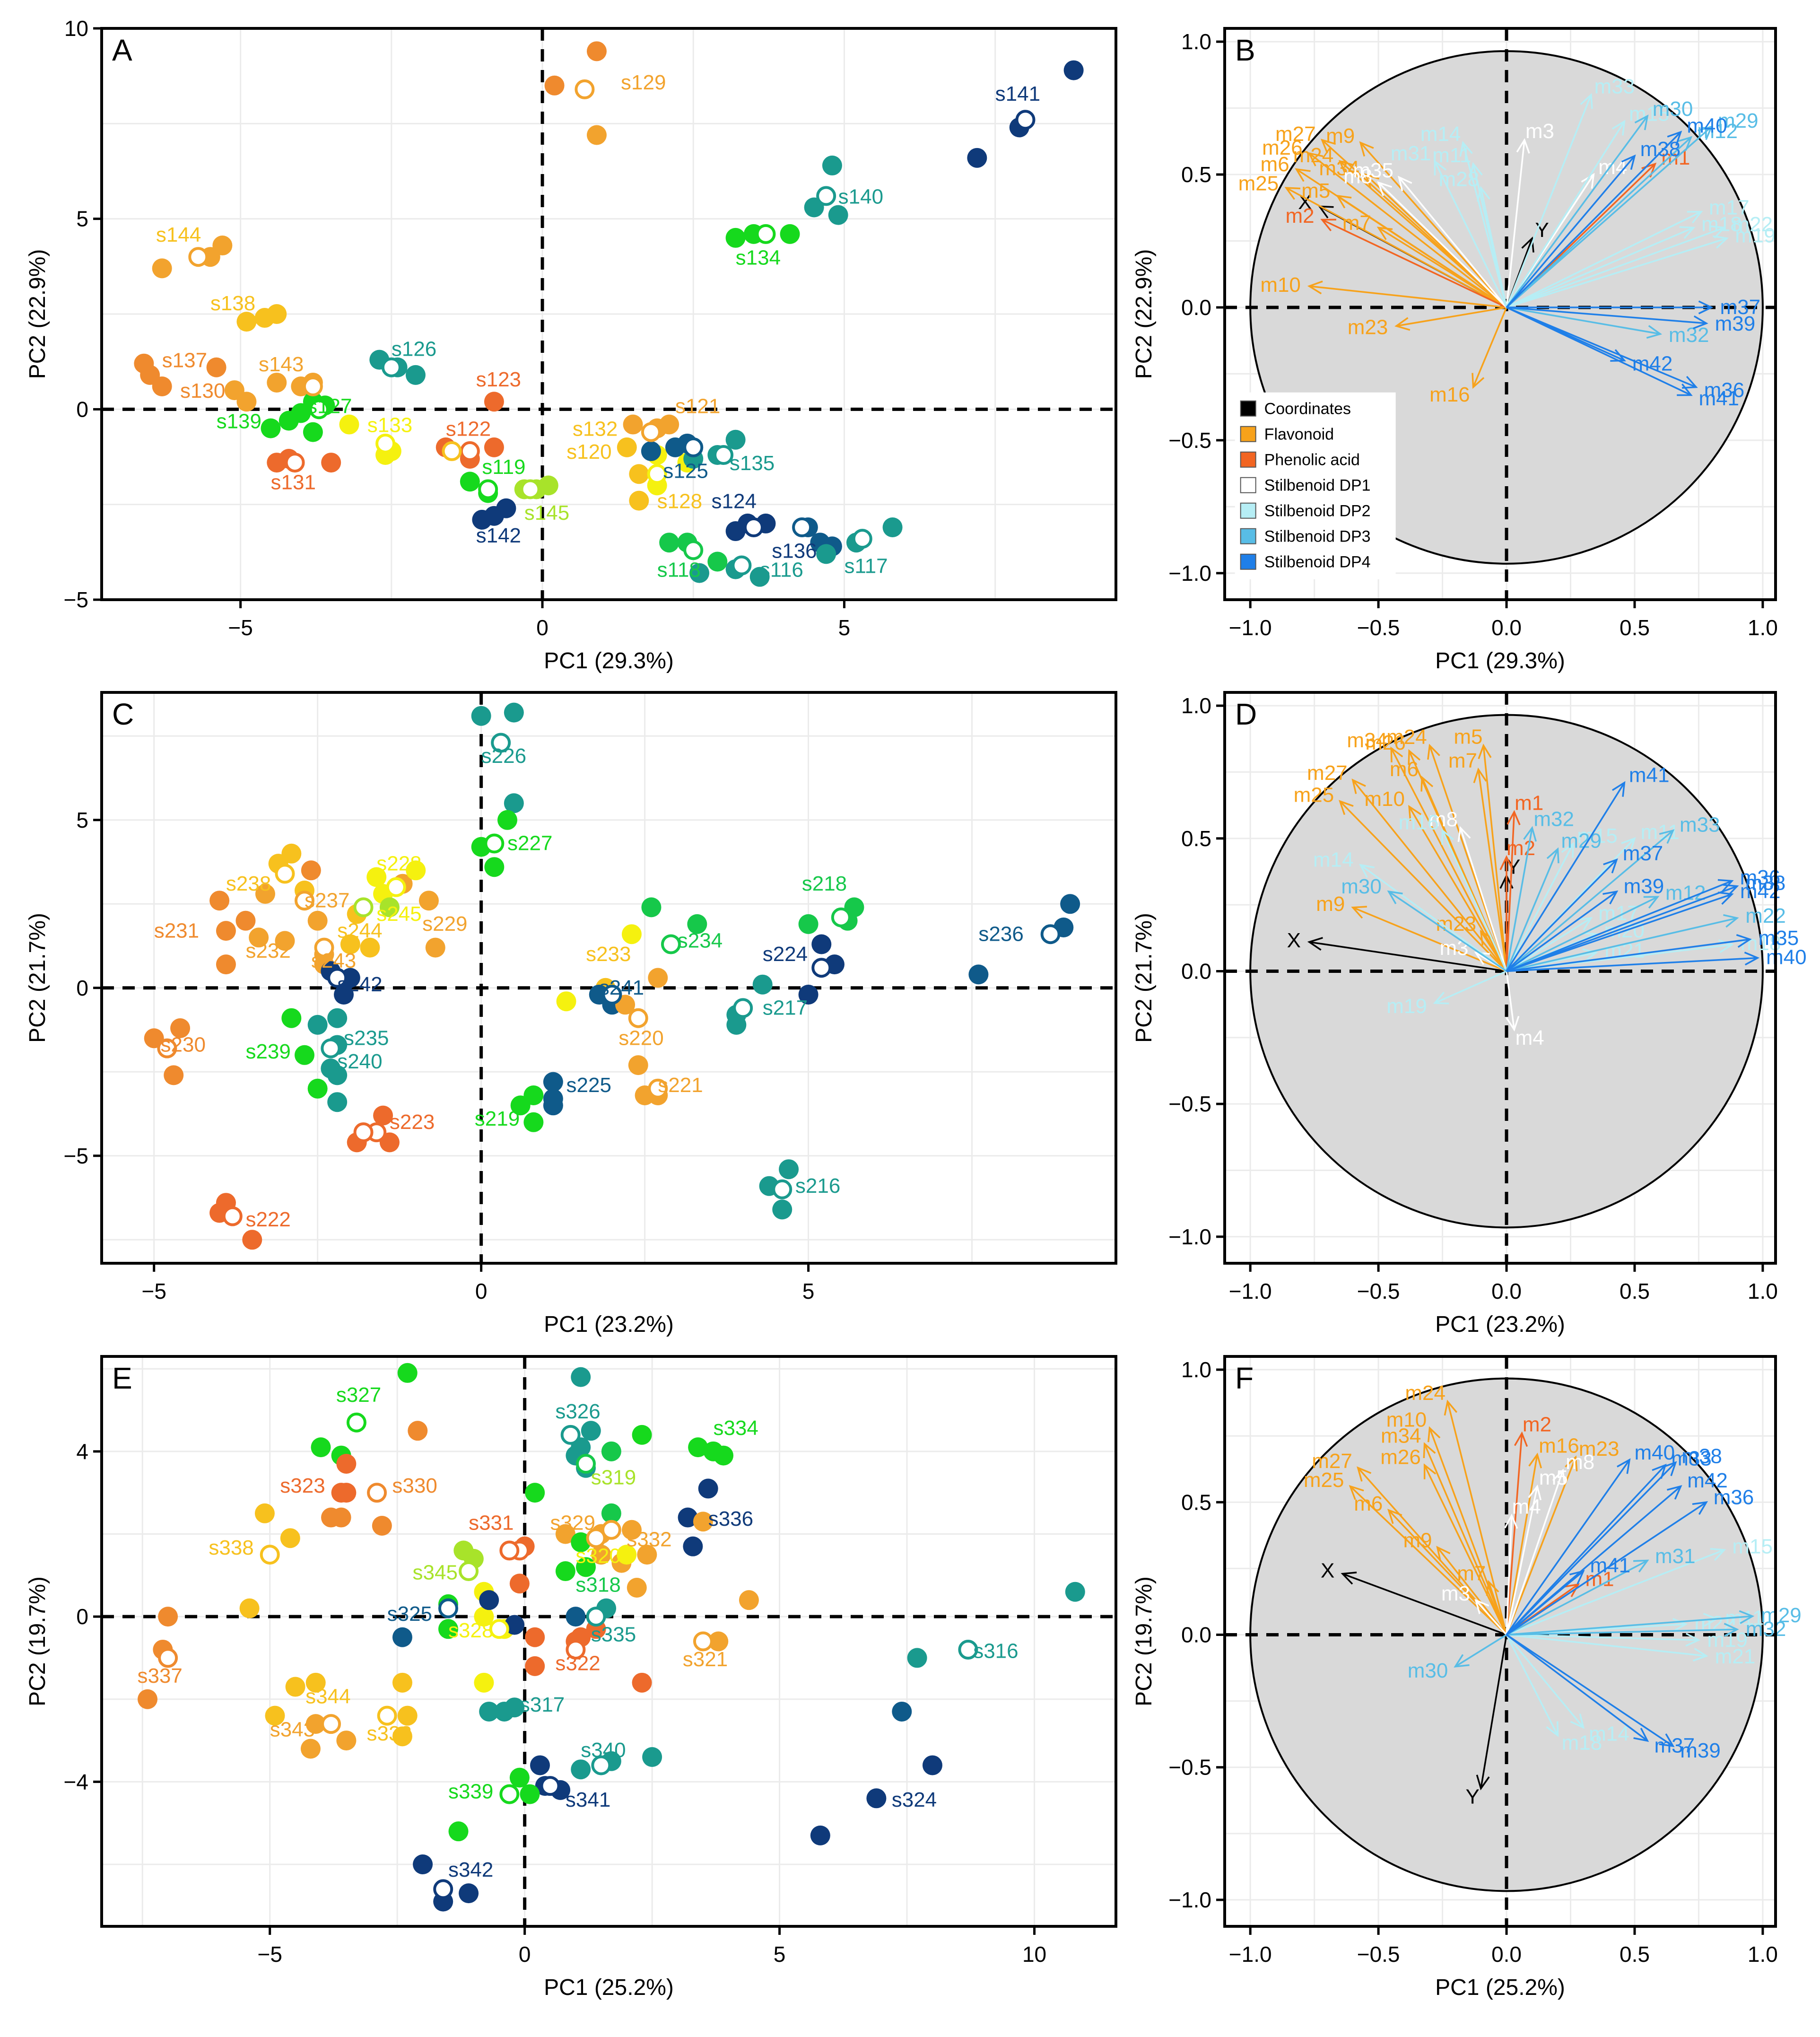  Describe the element at coordinates (389, 426) in the screenshot. I see `point-label: s133` at that location.